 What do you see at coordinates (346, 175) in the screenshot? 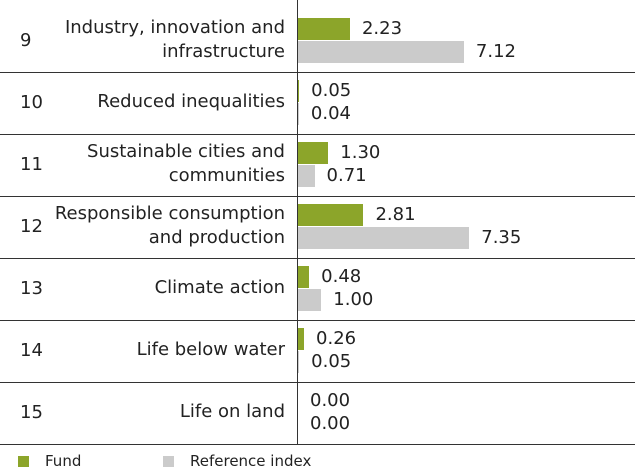
I see `value-label: 0.71` at bounding box center [346, 175].